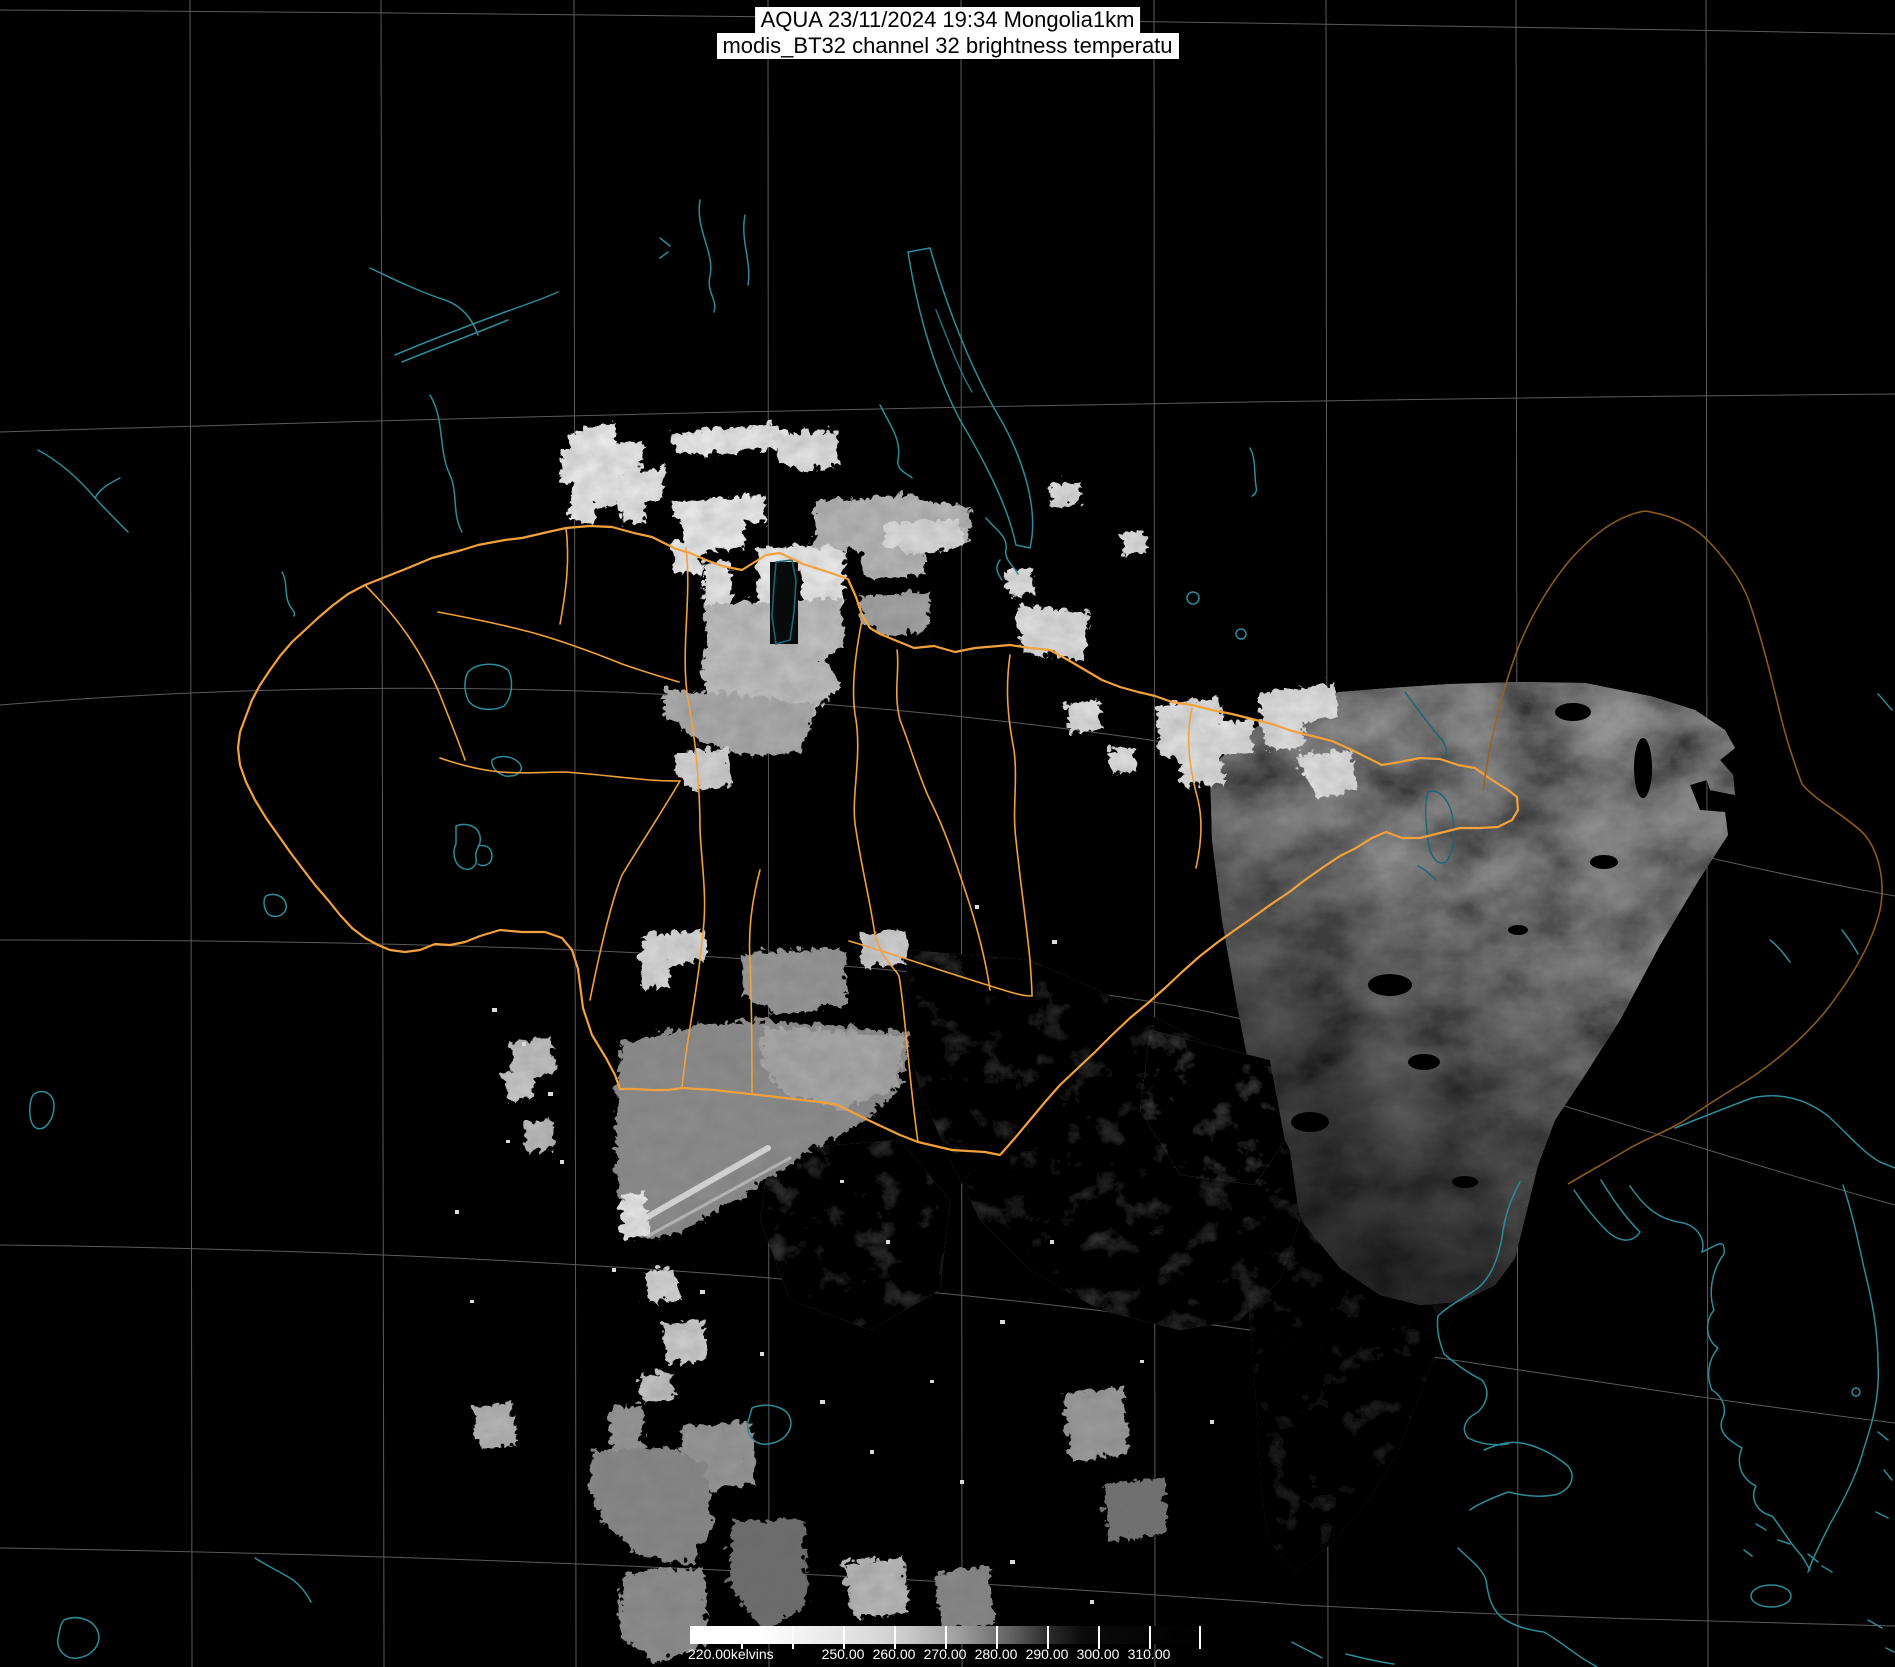 This screenshot has height=1667, width=1895. What do you see at coordinates (705, 1082) in the screenshot?
I see `cloud-cluster-central` at bounding box center [705, 1082].